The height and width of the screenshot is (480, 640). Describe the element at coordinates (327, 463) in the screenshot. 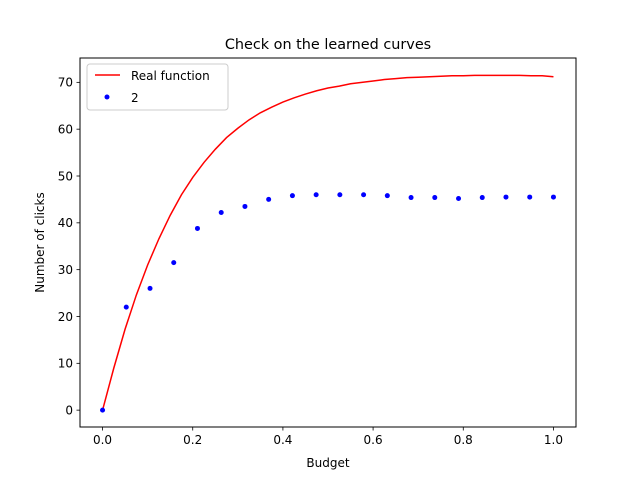

I see `x-axis-label: Budget` at that location.